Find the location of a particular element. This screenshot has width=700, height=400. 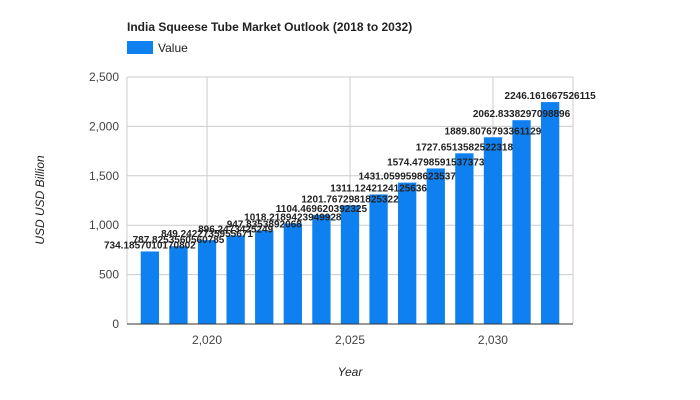

bar-value-label: 896.2473425249 is located at coordinates (236, 229).